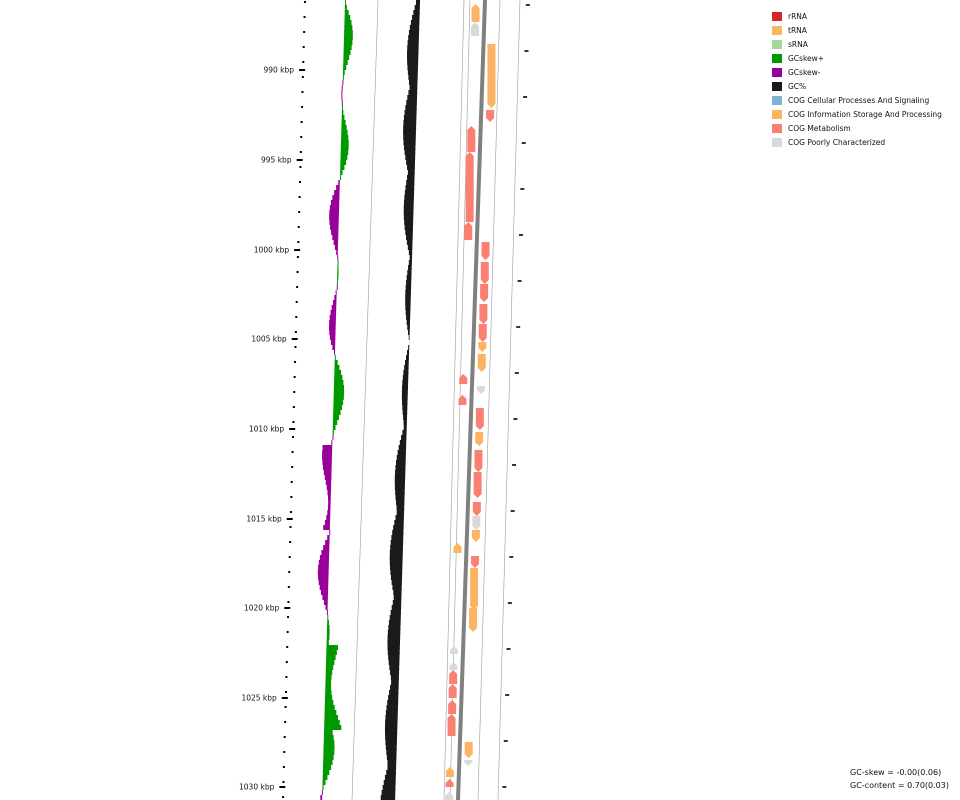 This screenshot has height=800, width=960. Describe the element at coordinates (259, 698) in the screenshot. I see `tick-label: 1025 kbp` at that location.